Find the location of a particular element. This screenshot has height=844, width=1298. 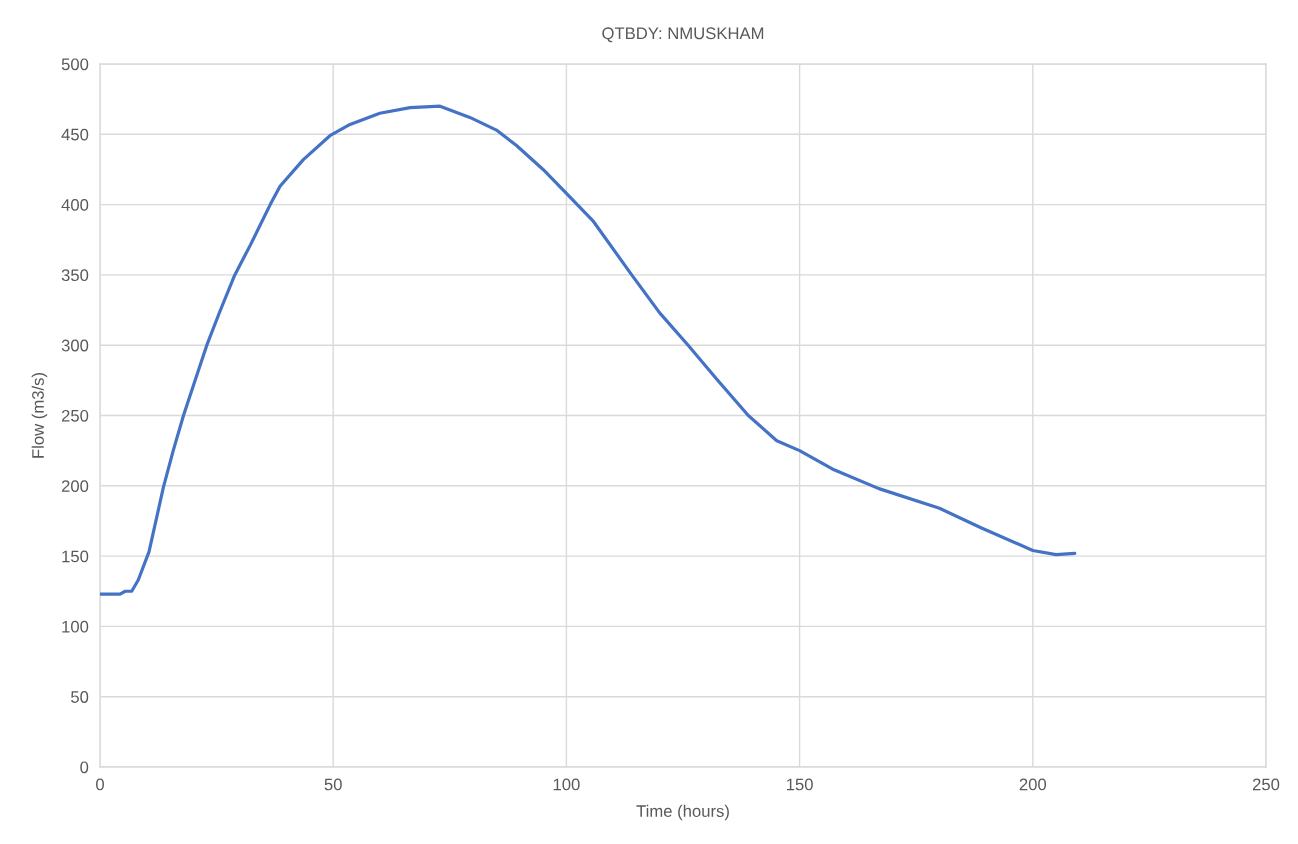

x-tick-label: 0 is located at coordinates (100, 784).